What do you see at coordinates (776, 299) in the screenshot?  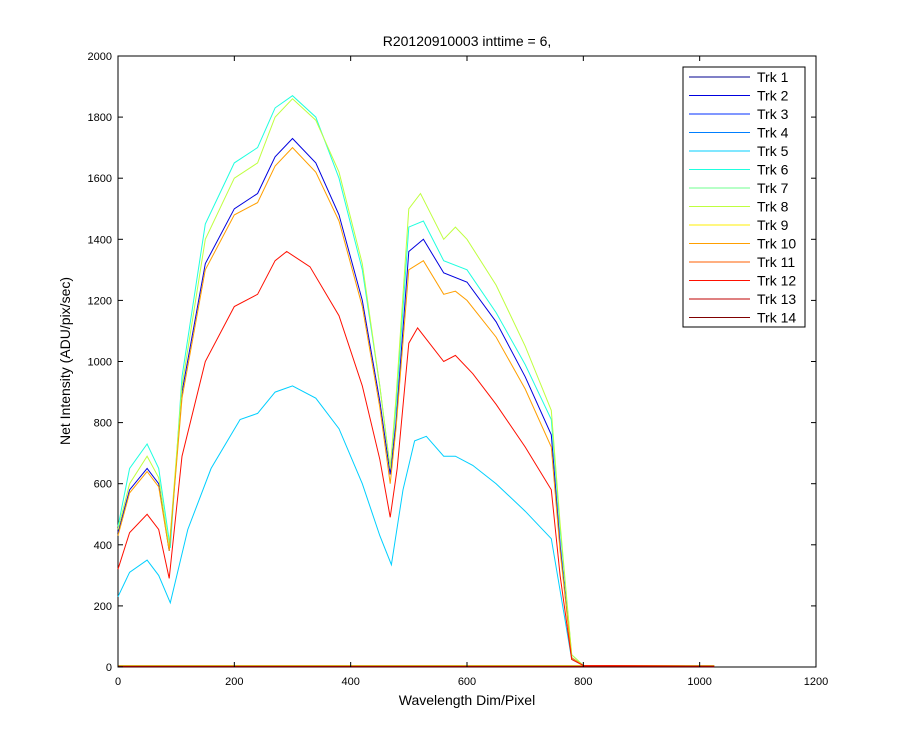 I see `legend-label-trk-13: Trk 13` at bounding box center [776, 299].